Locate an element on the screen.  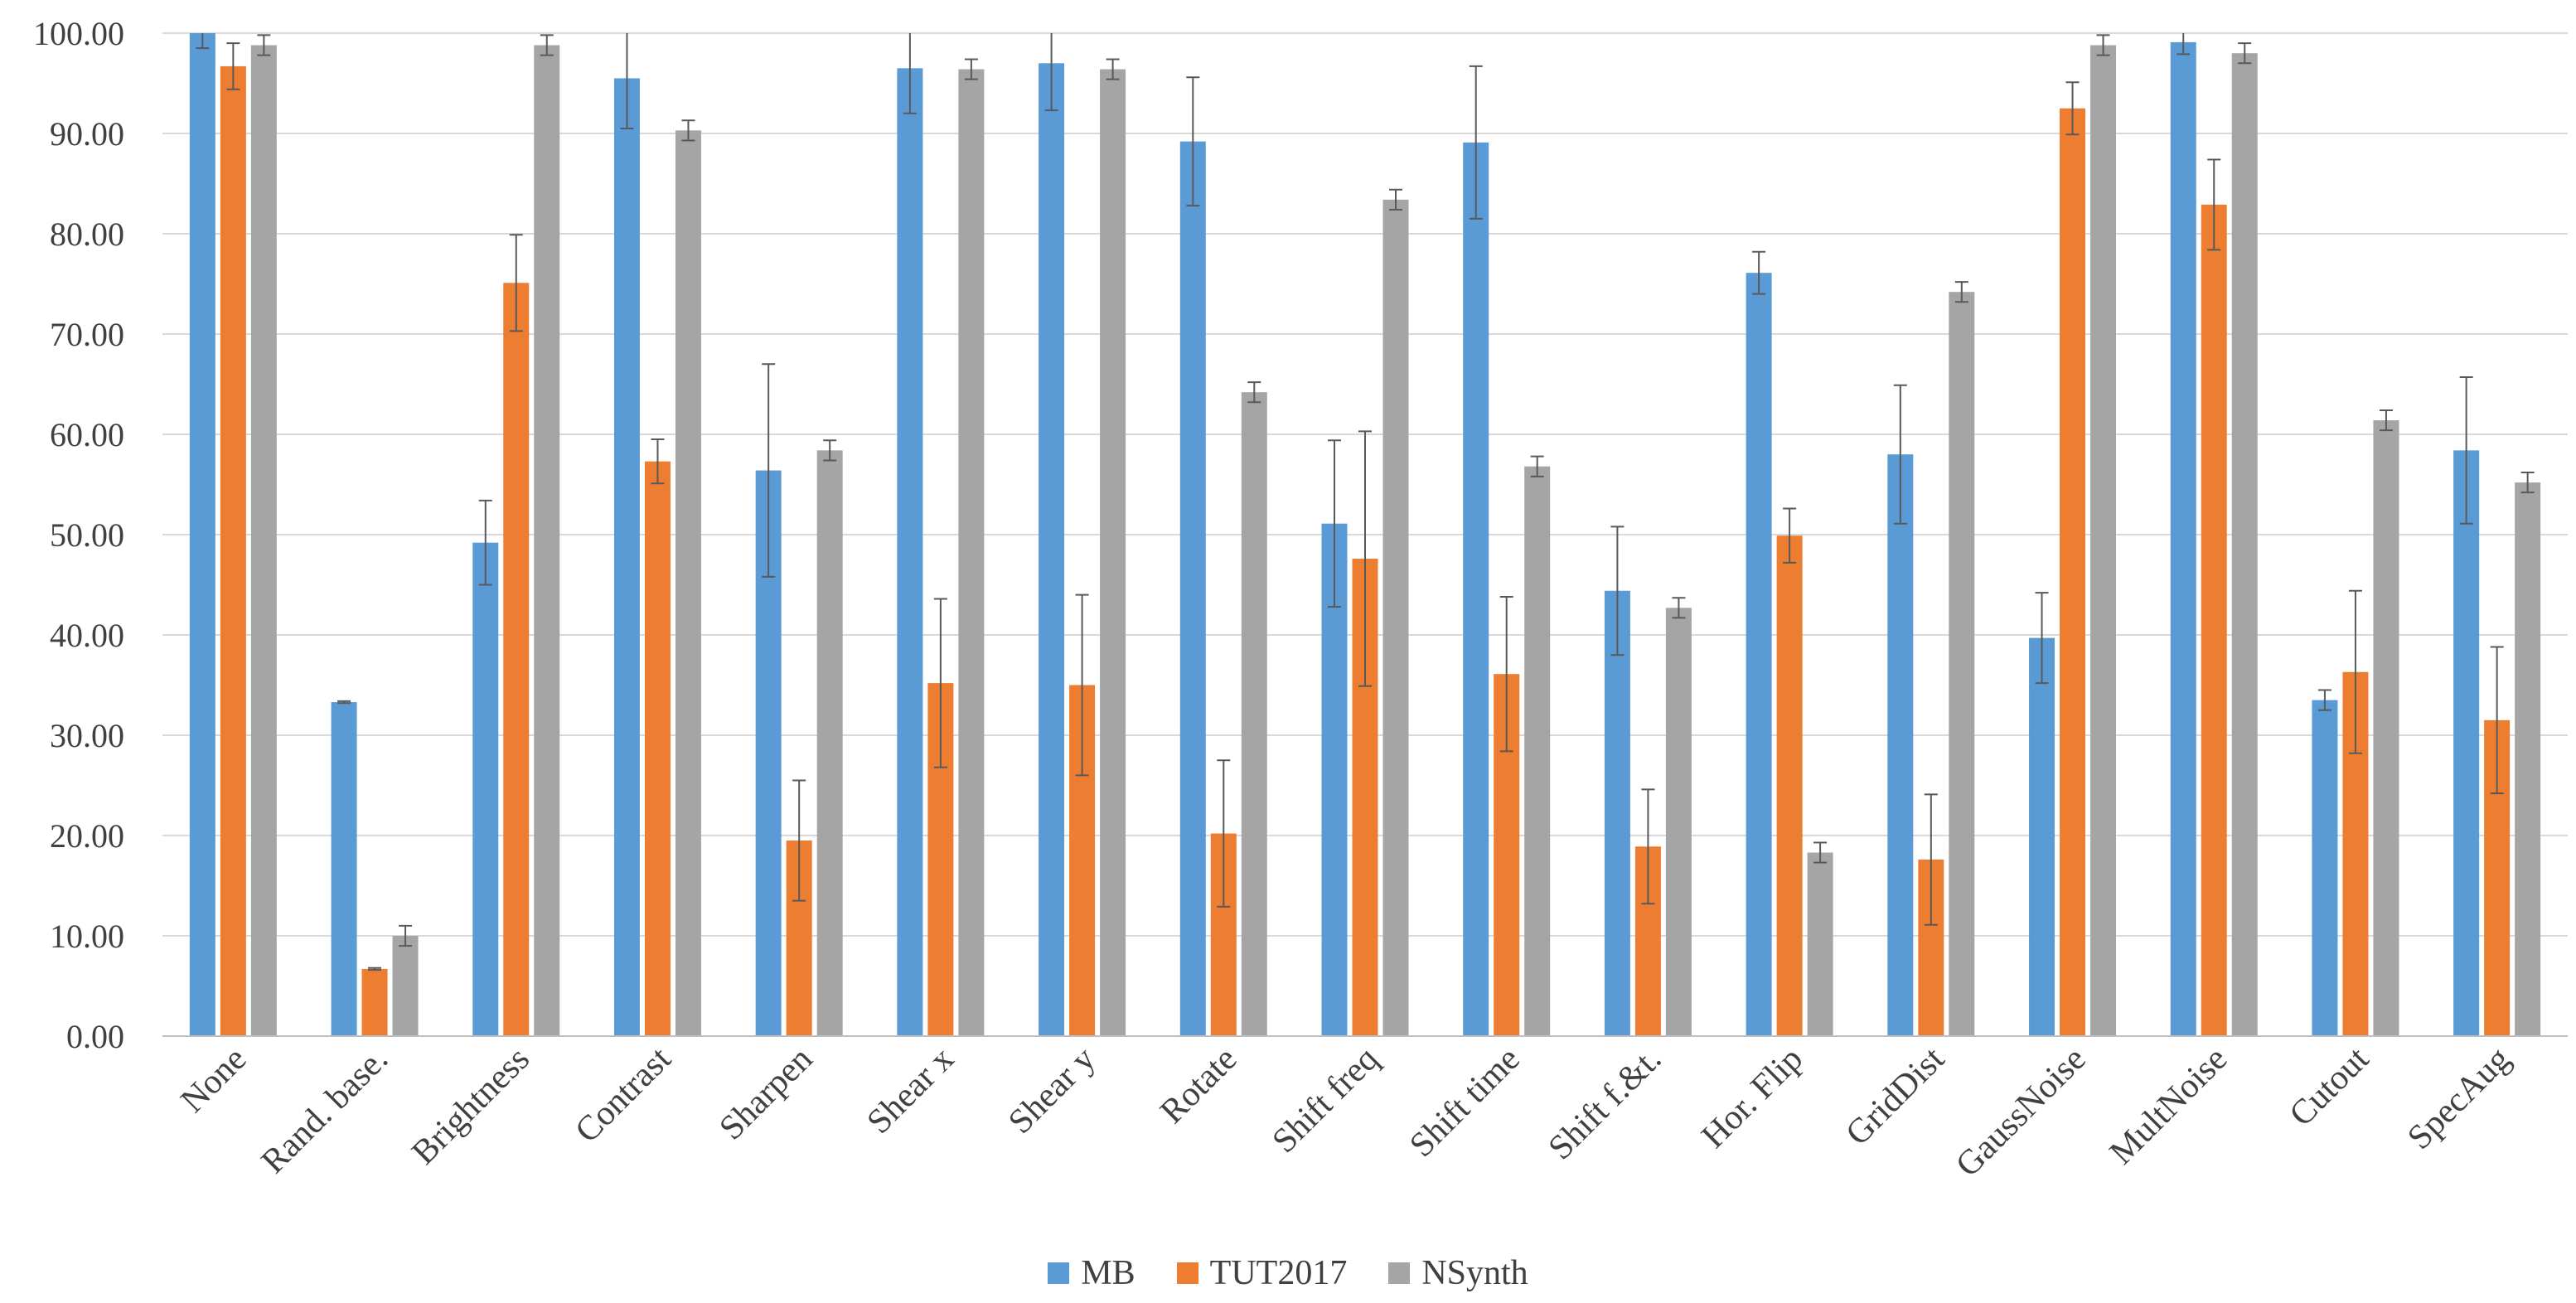
legend-item-nsynth: NSynth is located at coordinates (1458, 1273).